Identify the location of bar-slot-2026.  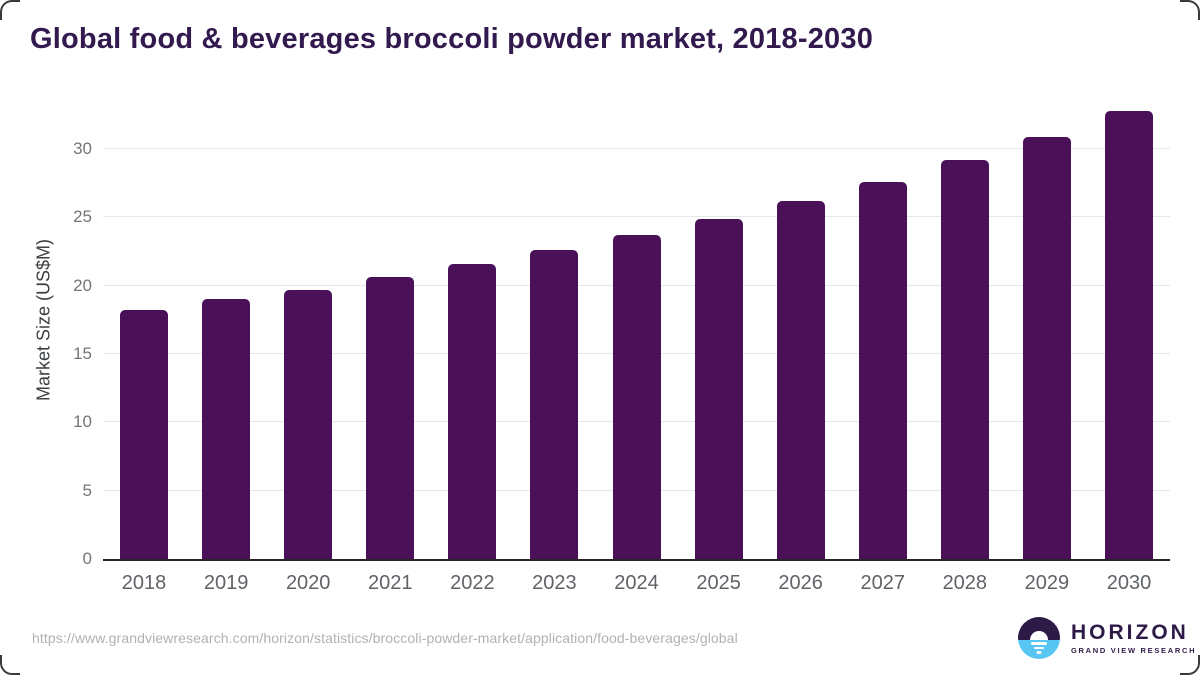
(801, 334).